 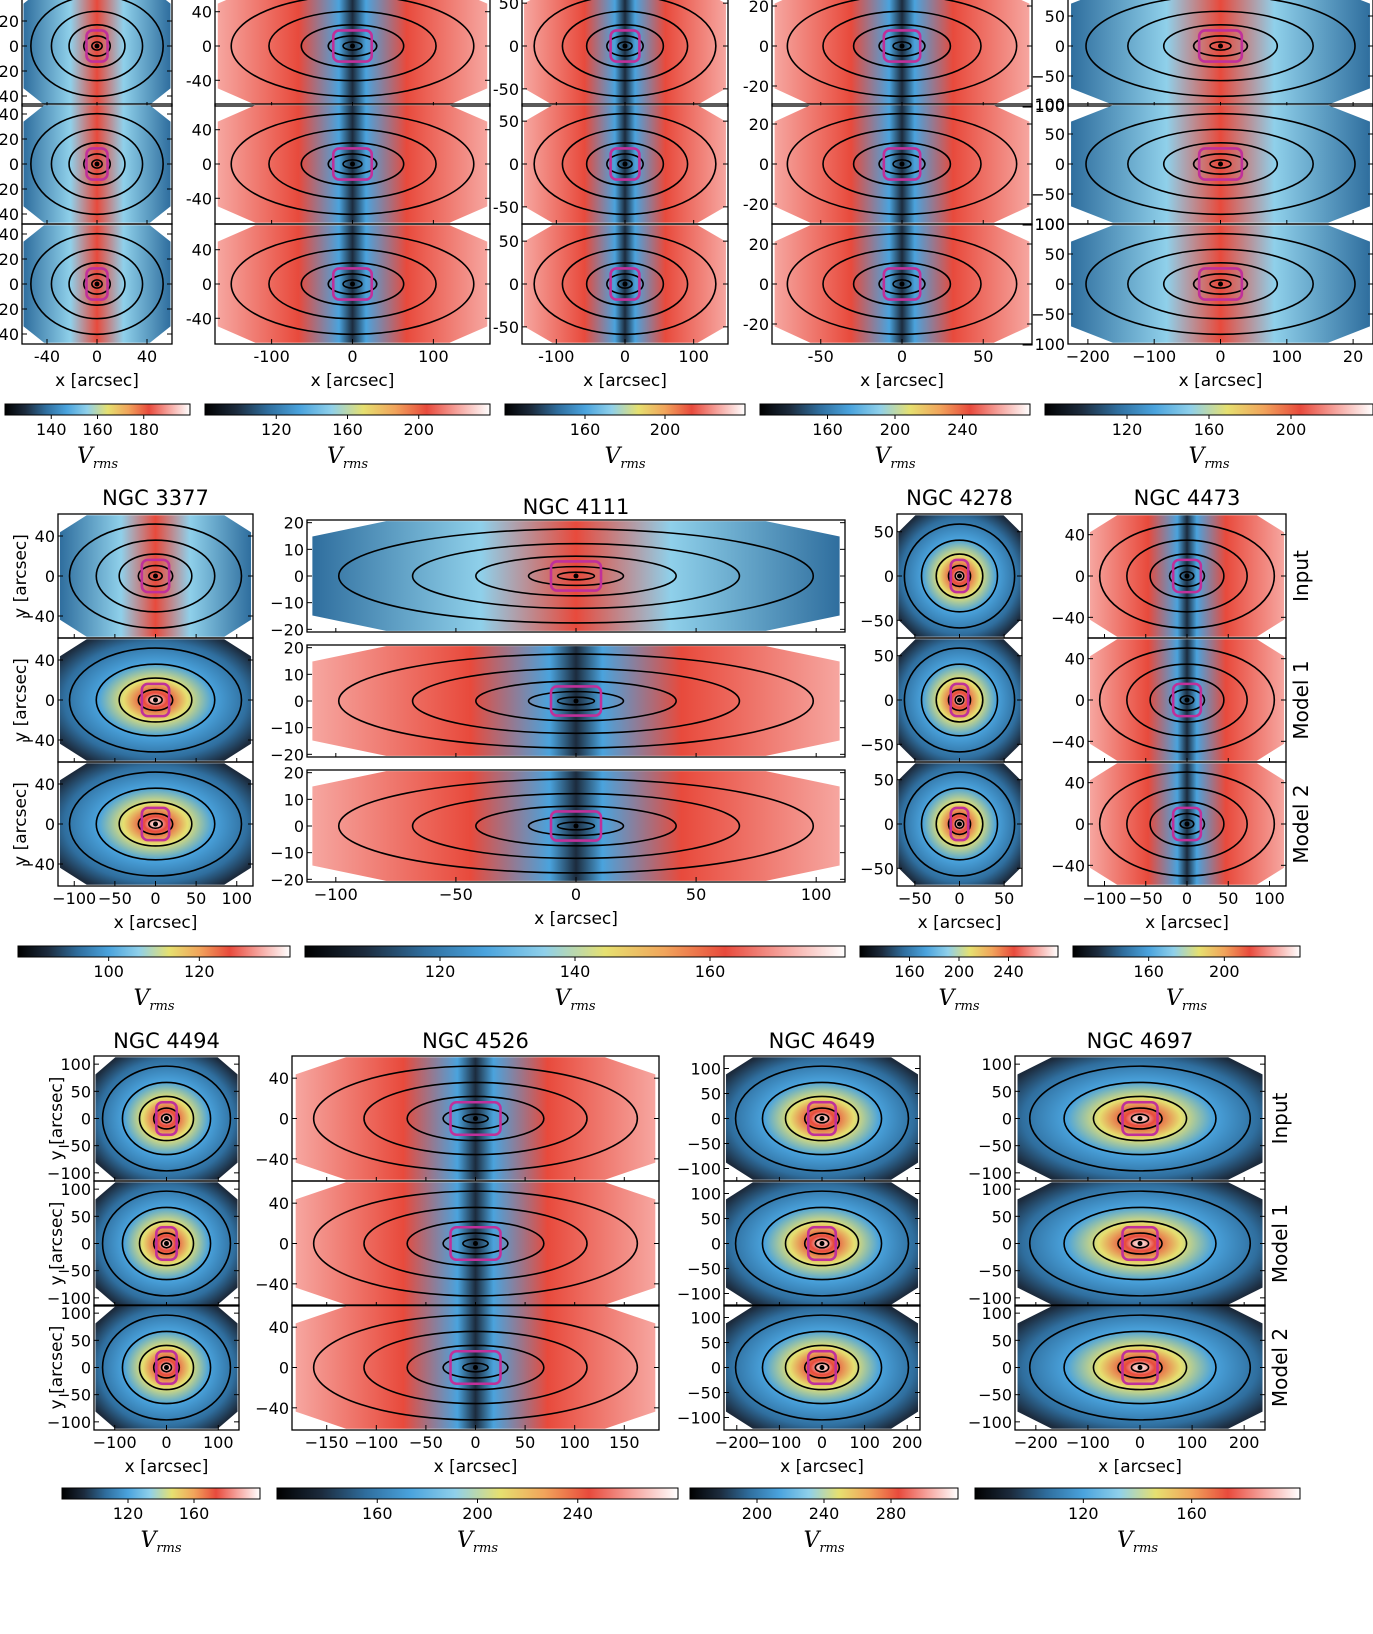 I want to click on y-tick-label: -20, so click(x=756, y=324).